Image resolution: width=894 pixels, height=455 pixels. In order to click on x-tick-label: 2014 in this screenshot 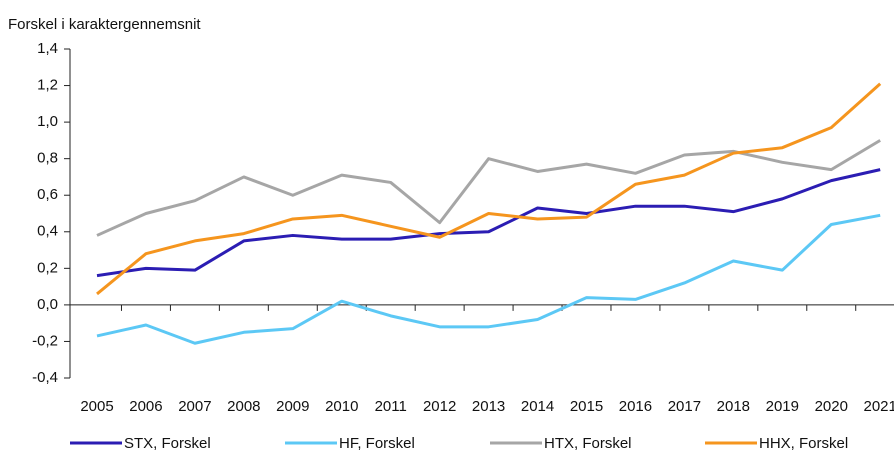, I will do `click(537, 406)`.